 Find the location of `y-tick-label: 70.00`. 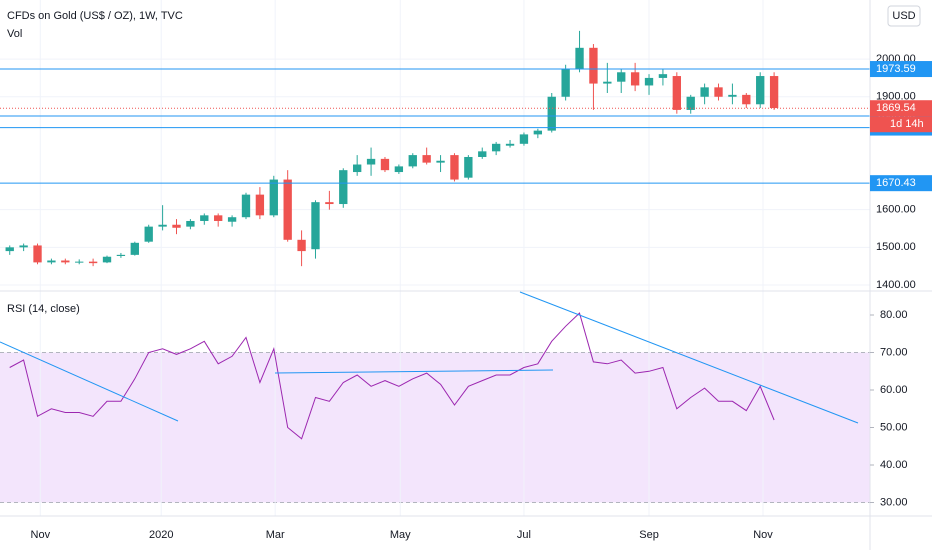

y-tick-label: 70.00 is located at coordinates (894, 352).